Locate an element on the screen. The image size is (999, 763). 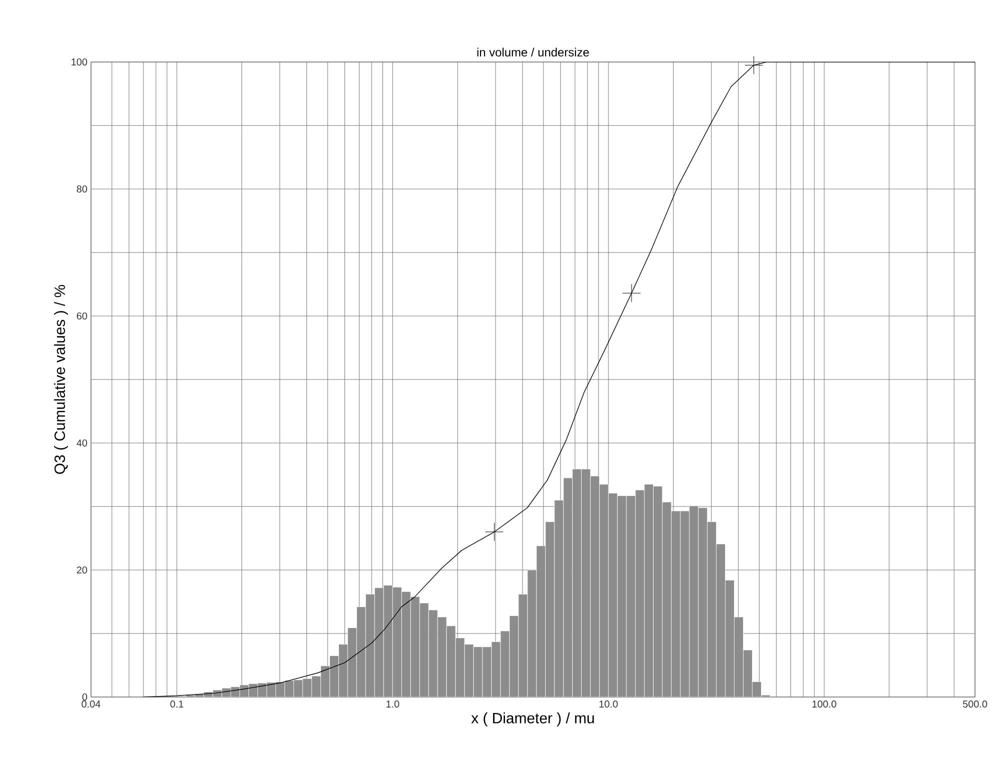
x-axis-title: x ( Diameter ) / mu is located at coordinates (532, 719).